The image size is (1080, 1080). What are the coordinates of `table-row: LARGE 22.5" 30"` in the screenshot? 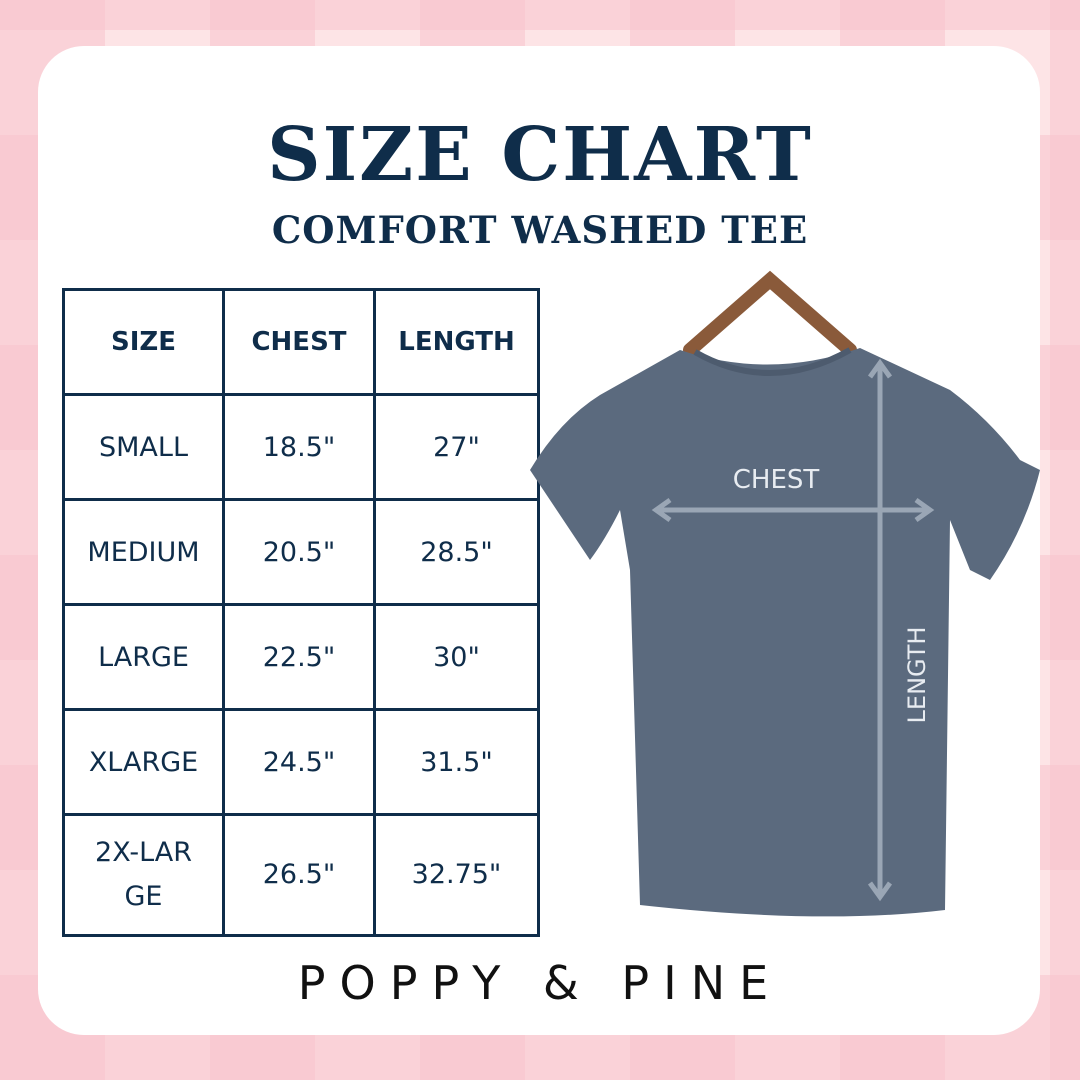 It's located at (301, 657).